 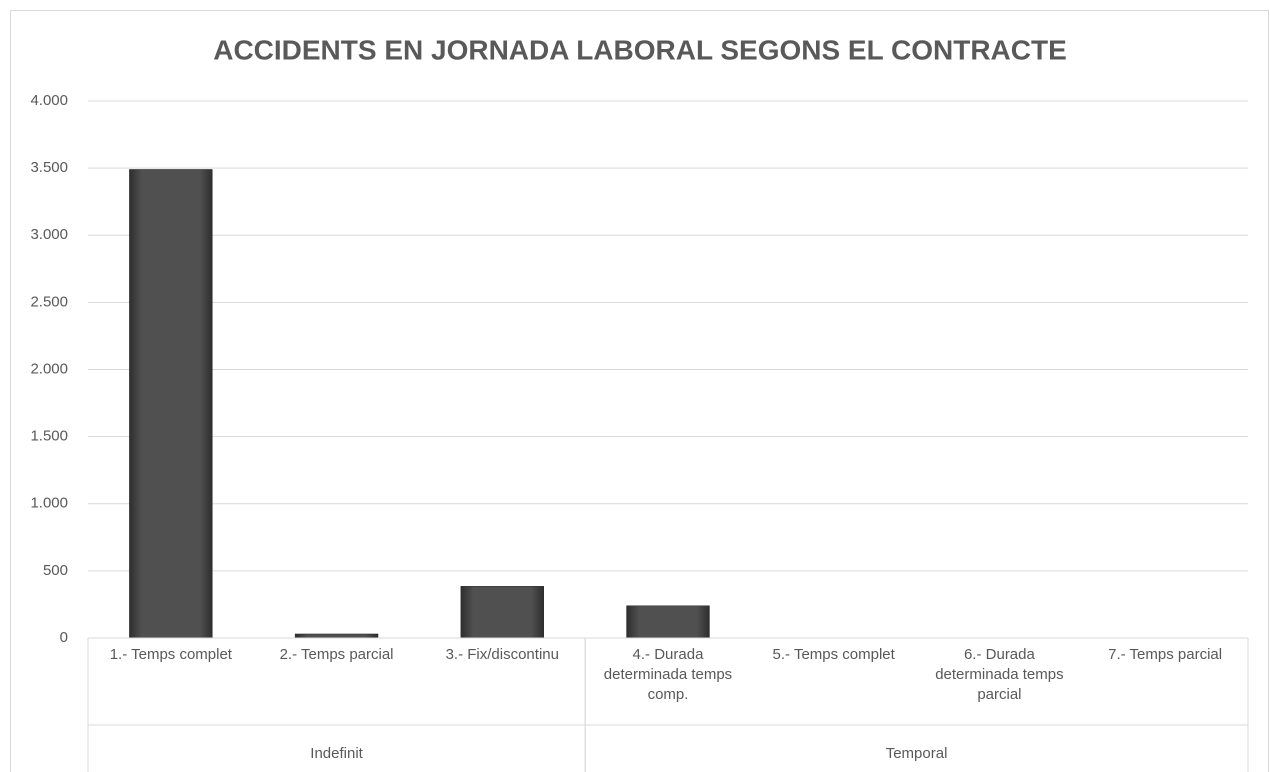 What do you see at coordinates (49, 368) in the screenshot?
I see `y-tick-label: 2.000` at bounding box center [49, 368].